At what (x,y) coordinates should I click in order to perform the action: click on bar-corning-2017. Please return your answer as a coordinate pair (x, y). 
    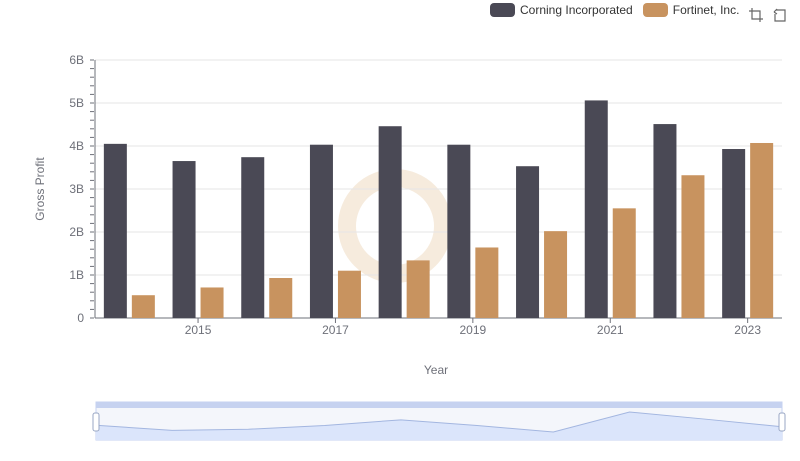
    Looking at the image, I should click on (321, 231).